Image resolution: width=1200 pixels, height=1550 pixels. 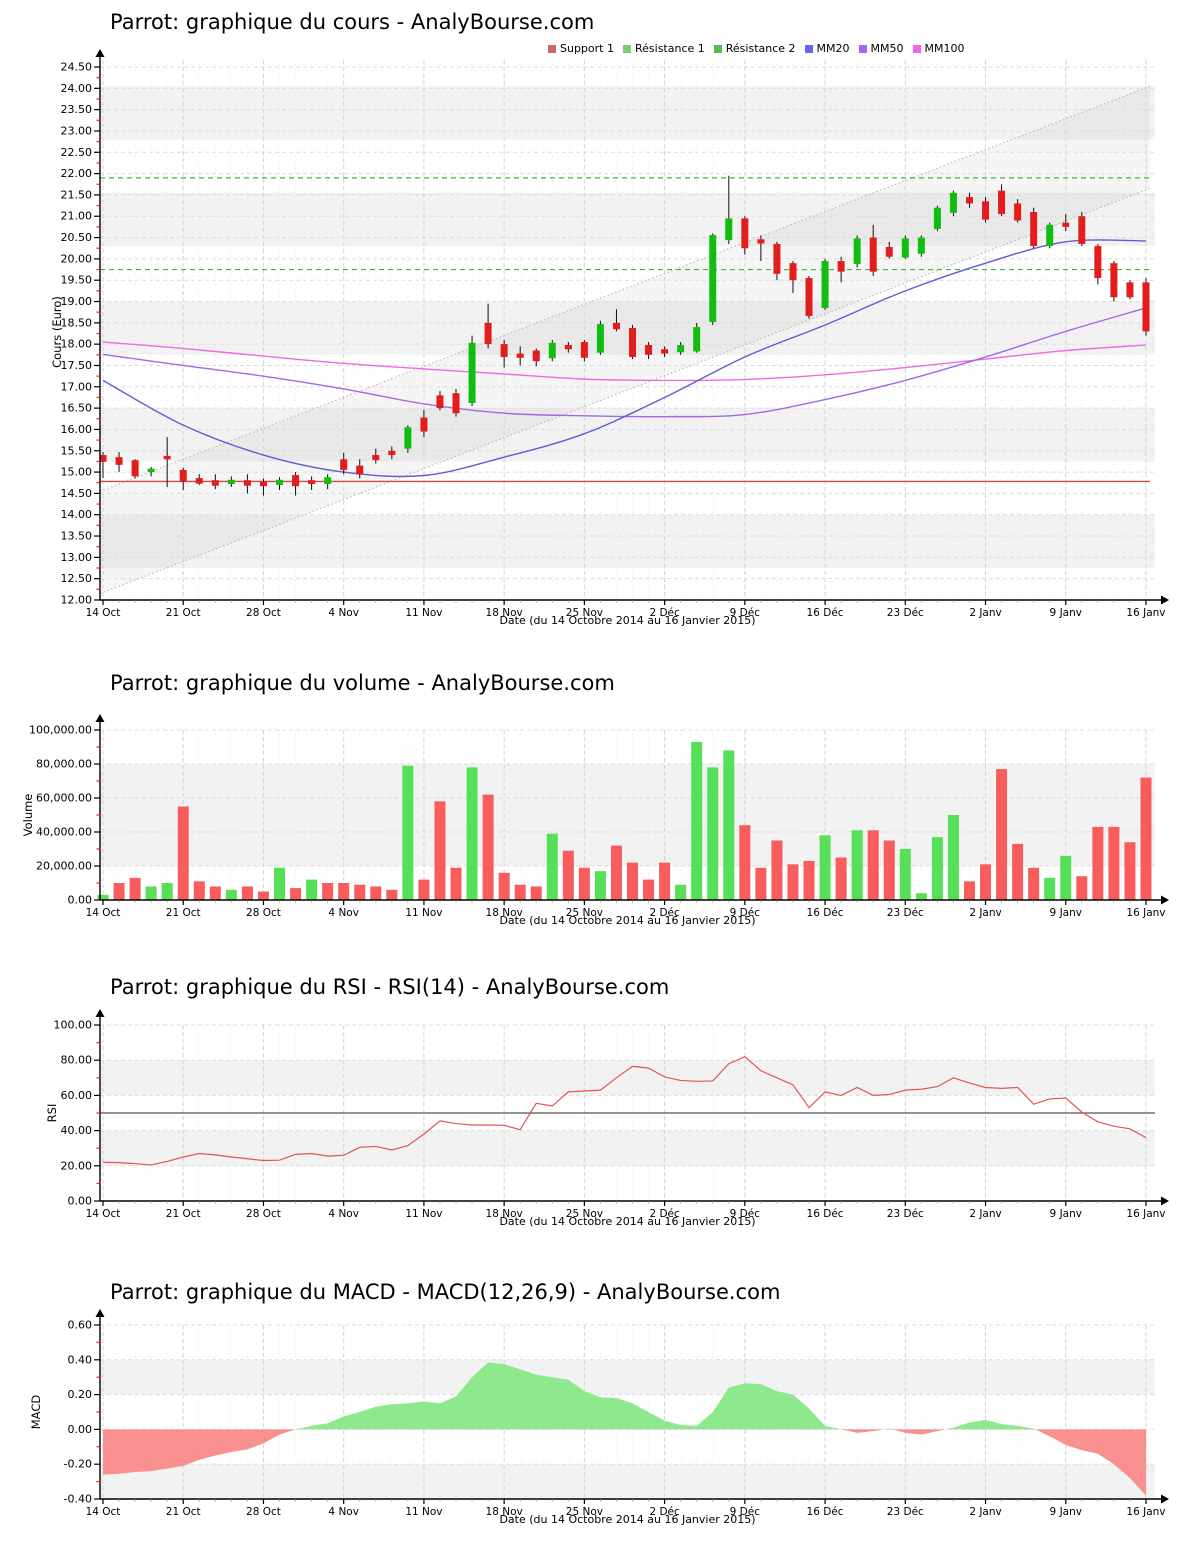 I want to click on svg-text: 21.00, so click(x=77, y=216).